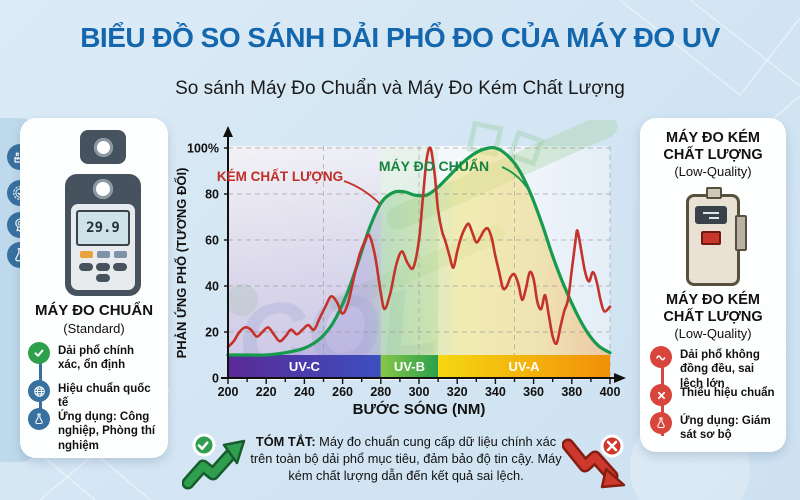 This screenshot has width=800, height=500. Describe the element at coordinates (212, 287) in the screenshot. I see `svg-text: 40` at that location.